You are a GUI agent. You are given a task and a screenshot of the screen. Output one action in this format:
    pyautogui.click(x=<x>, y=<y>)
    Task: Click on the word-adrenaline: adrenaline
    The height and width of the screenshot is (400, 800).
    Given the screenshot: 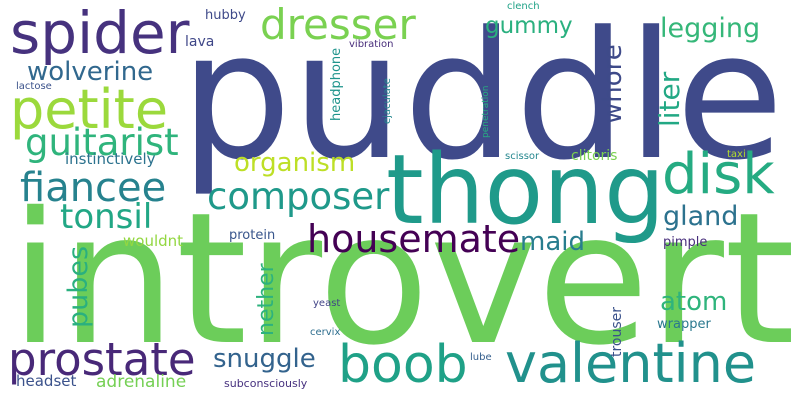 What is the action you would take?
    pyautogui.click(x=141, y=382)
    